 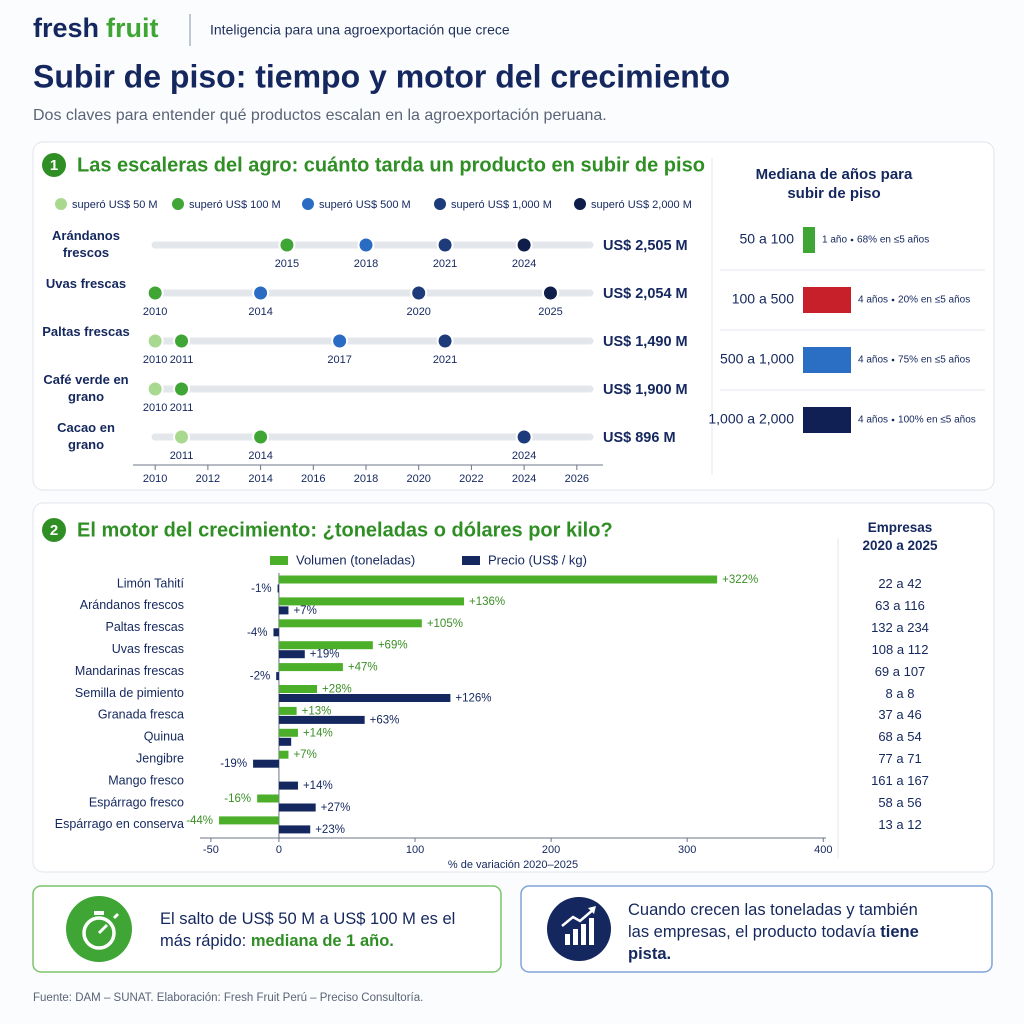 What do you see at coordinates (934, 360) in the screenshot?
I see `note-label: 75% en ≤5 años` at bounding box center [934, 360].